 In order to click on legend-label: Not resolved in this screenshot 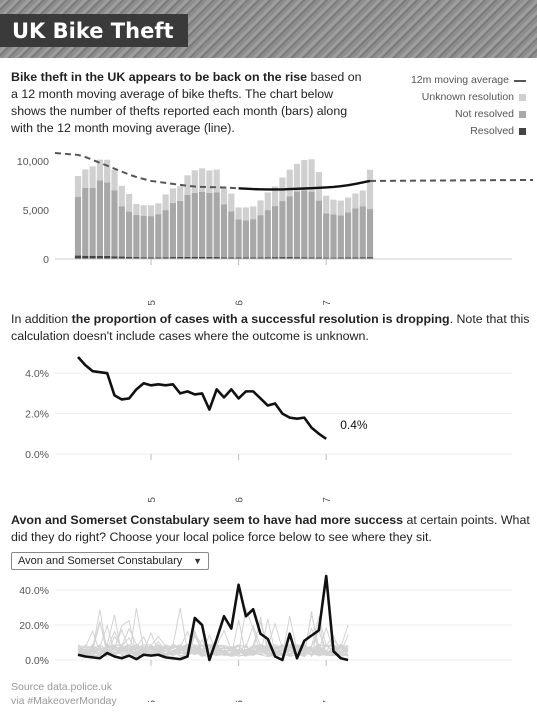, I will do `click(484, 114)`.